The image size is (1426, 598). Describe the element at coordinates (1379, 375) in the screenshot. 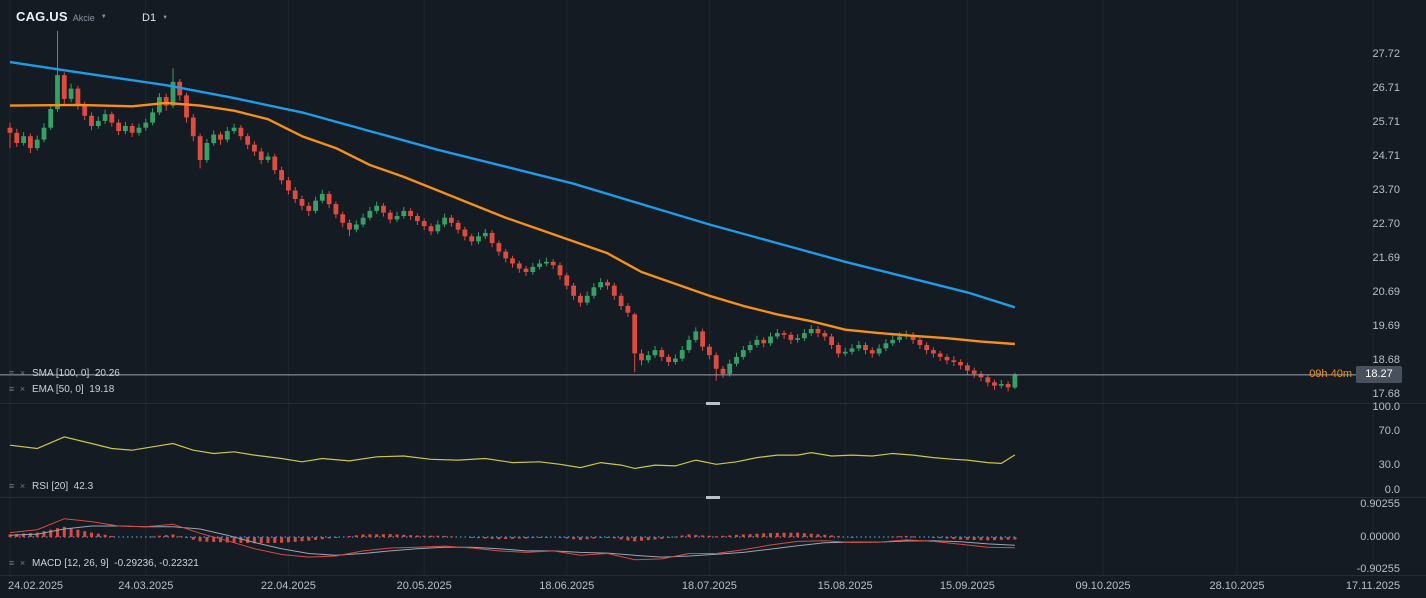

I see `current-price-badge: 18.27` at that location.